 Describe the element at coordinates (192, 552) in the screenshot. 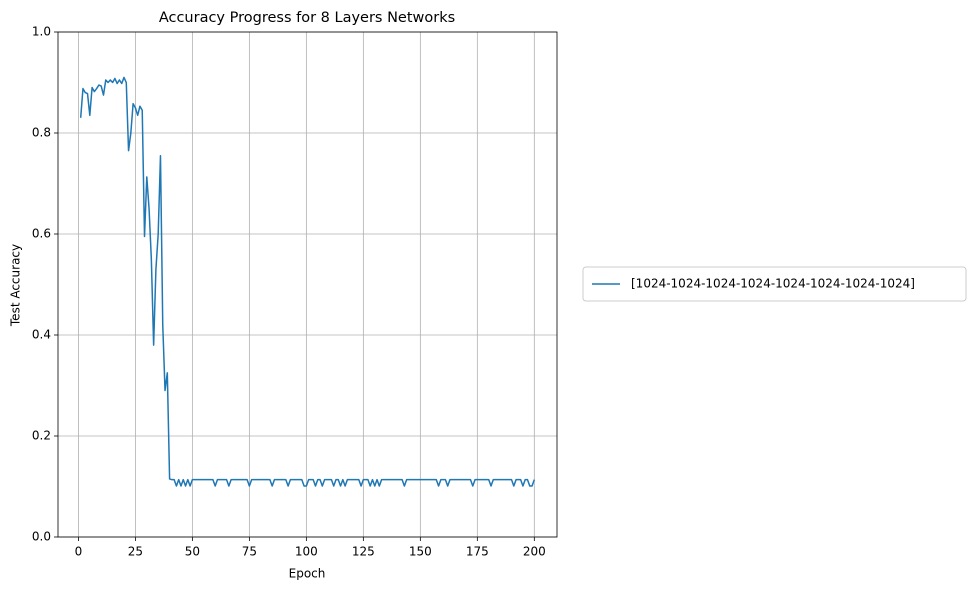

I see `x-tick-label: 50` at that location.